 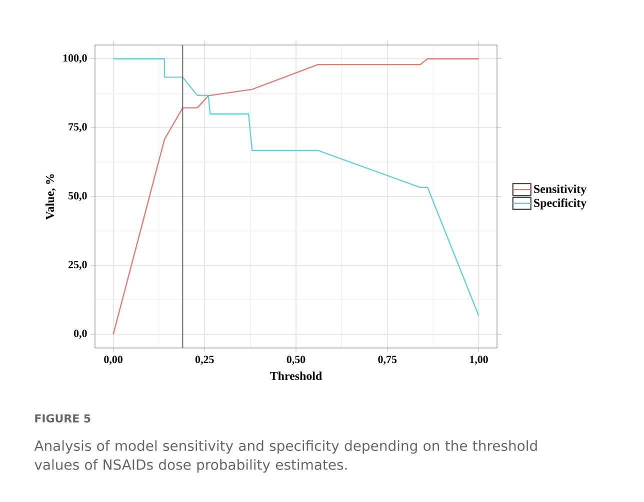 I want to click on caption: FIGURE 5, so click(x=62, y=418).